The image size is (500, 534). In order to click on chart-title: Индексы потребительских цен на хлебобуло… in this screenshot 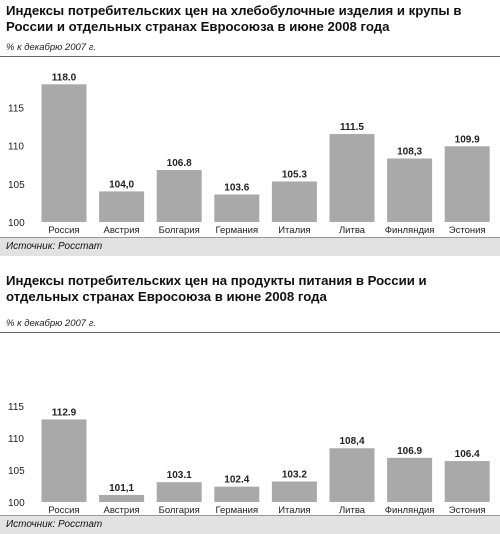, I will do `click(234, 18)`.